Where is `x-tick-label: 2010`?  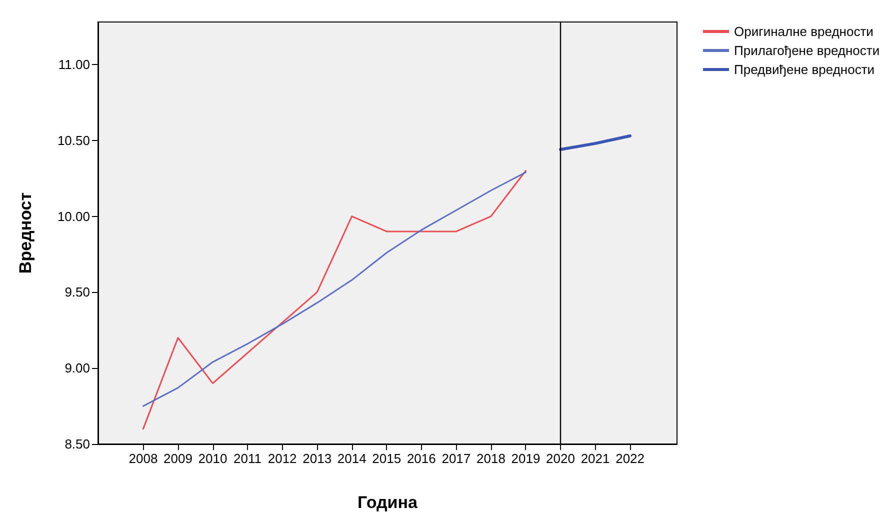
x-tick-label: 2010 is located at coordinates (213, 458).